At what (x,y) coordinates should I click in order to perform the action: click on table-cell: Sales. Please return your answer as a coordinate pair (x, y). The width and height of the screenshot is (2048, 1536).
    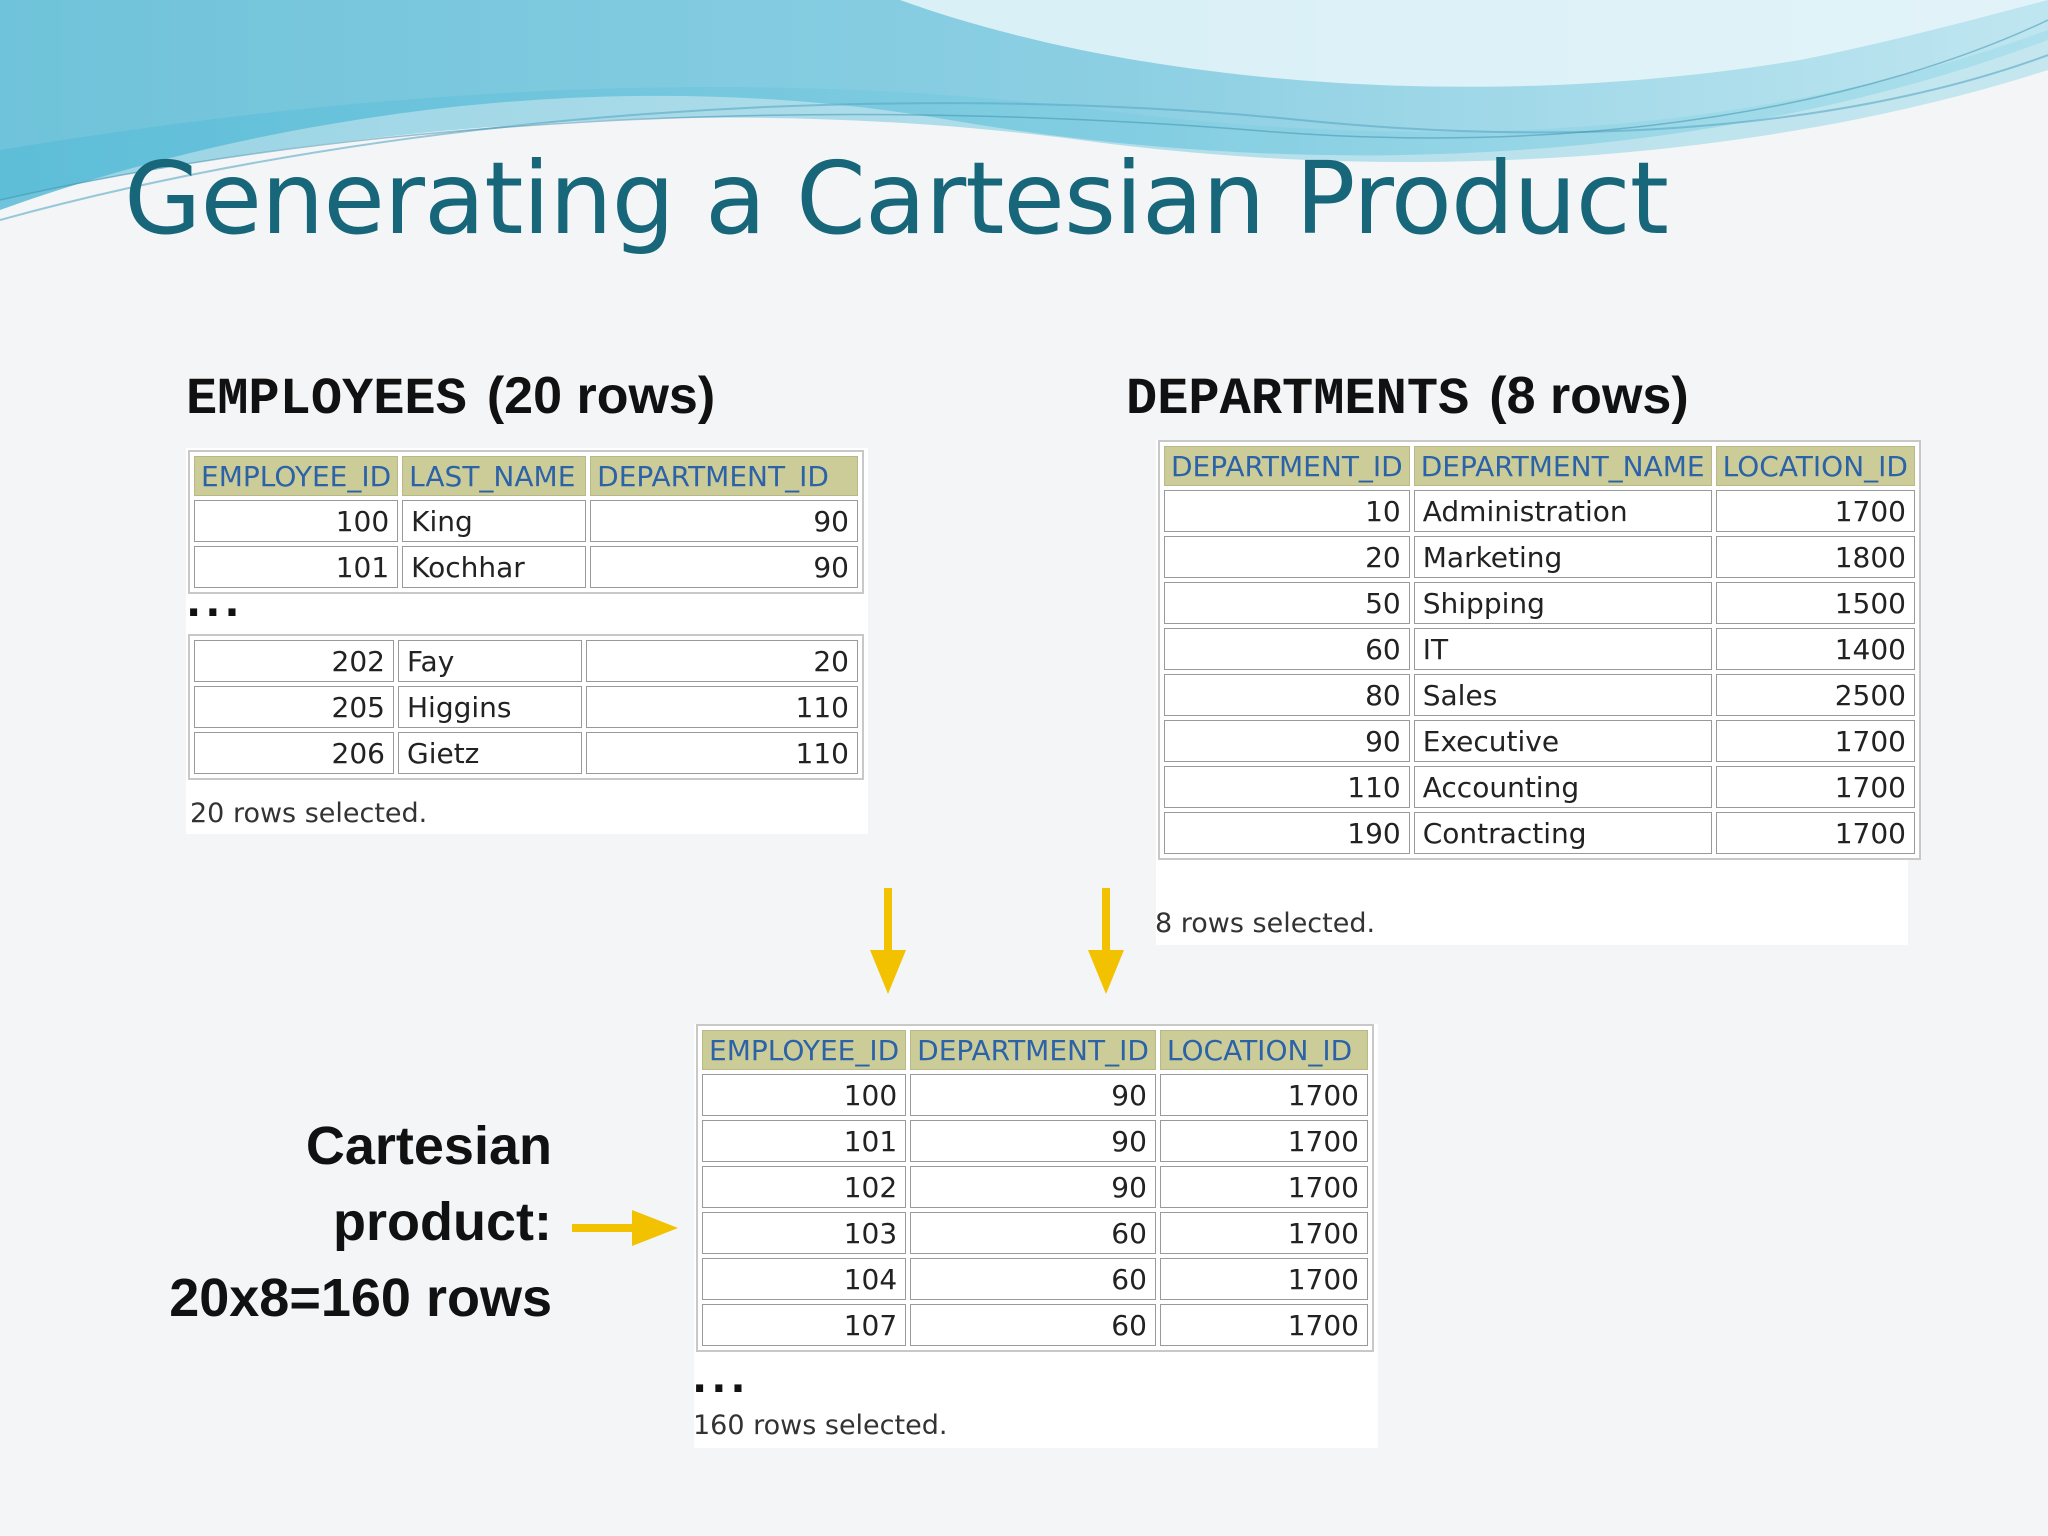
    Looking at the image, I should click on (1562, 695).